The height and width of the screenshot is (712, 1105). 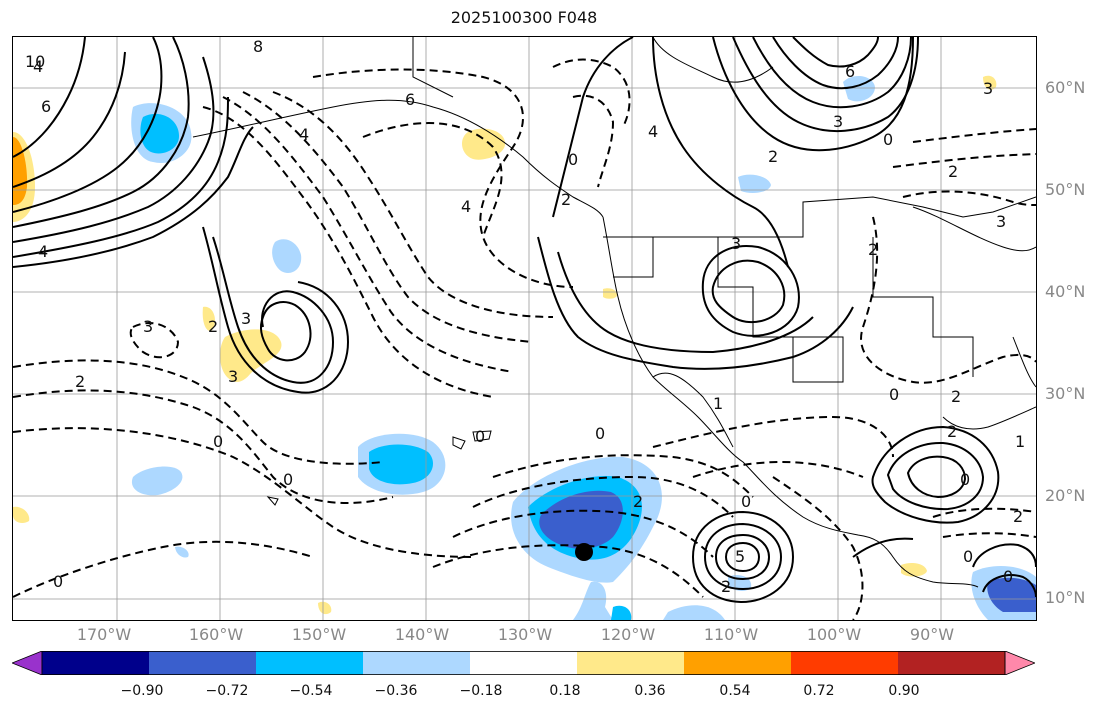 I want to click on contour-label: 10, so click(x=35, y=61).